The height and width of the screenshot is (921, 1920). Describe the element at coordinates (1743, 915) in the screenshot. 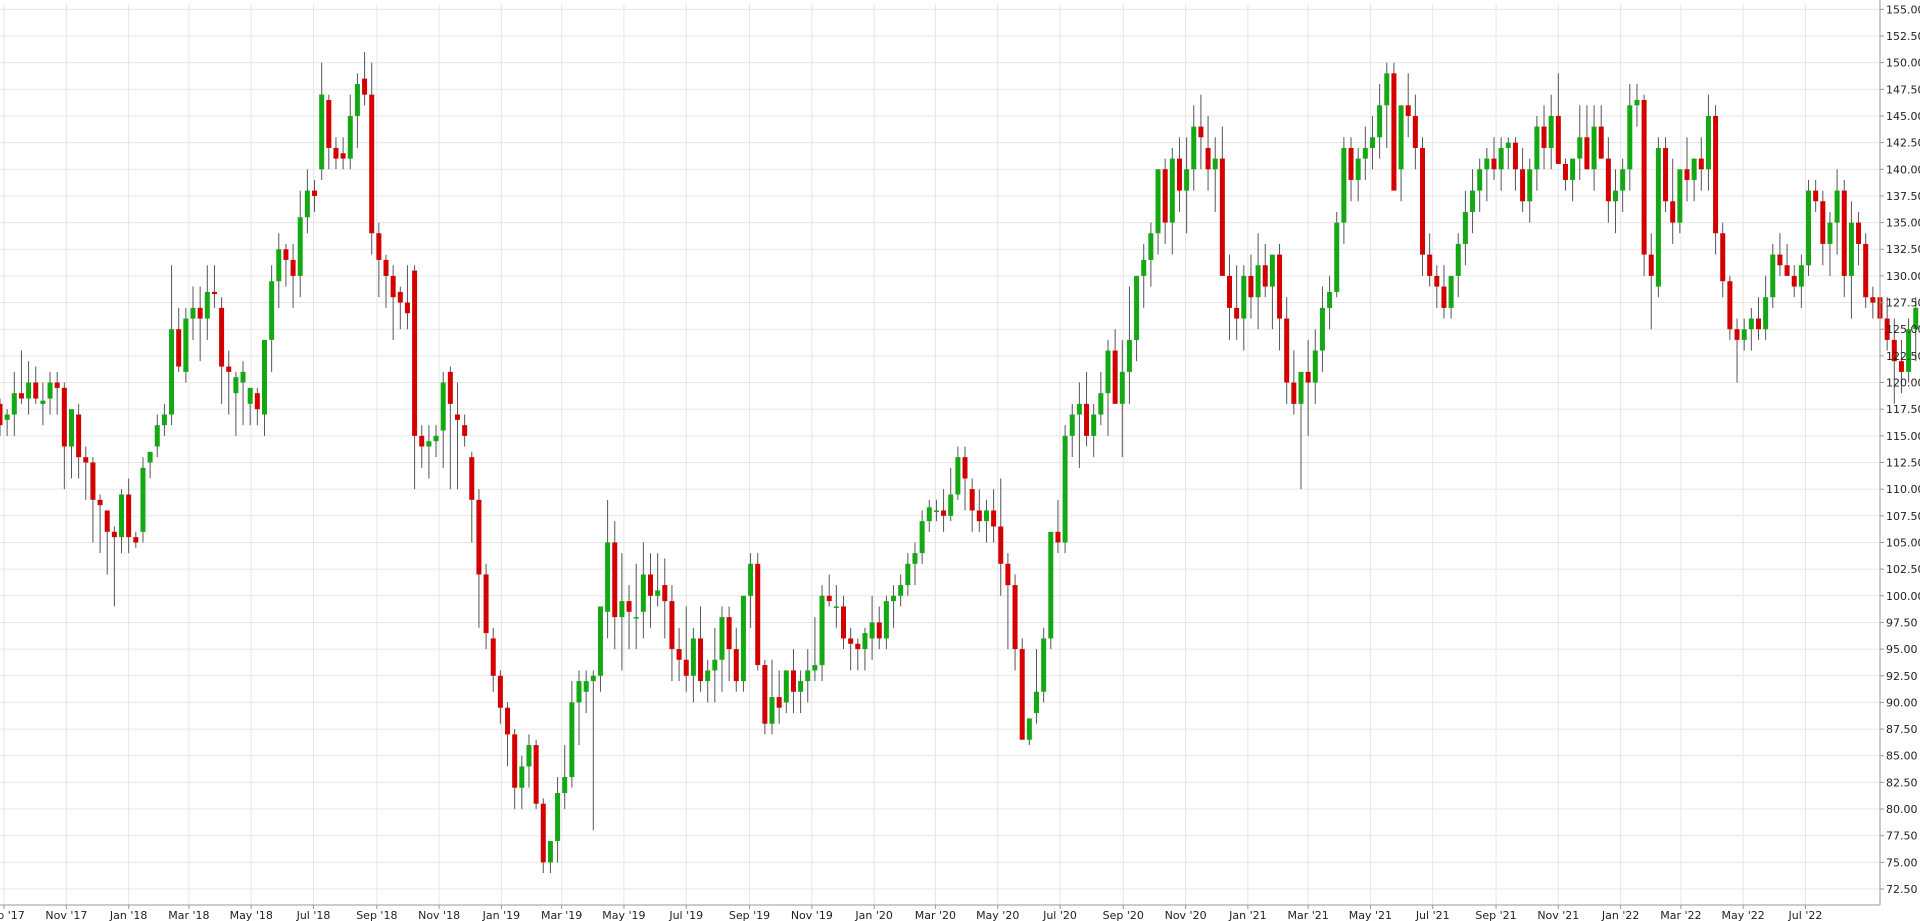

I see `x-tick-label: May '22` at that location.